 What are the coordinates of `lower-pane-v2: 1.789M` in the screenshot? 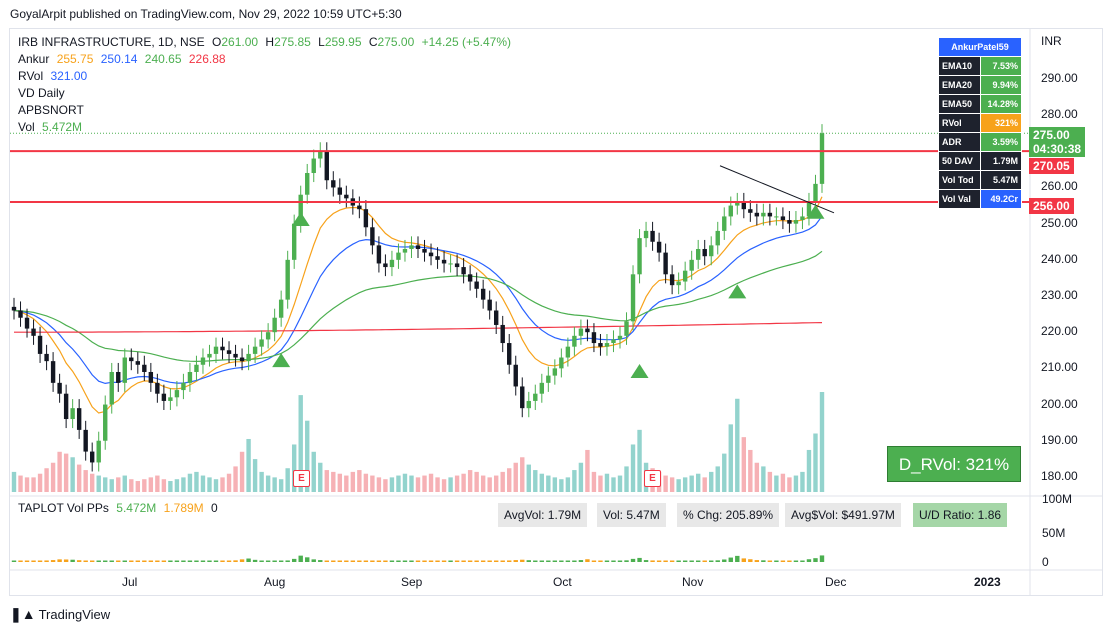 It's located at (183, 508).